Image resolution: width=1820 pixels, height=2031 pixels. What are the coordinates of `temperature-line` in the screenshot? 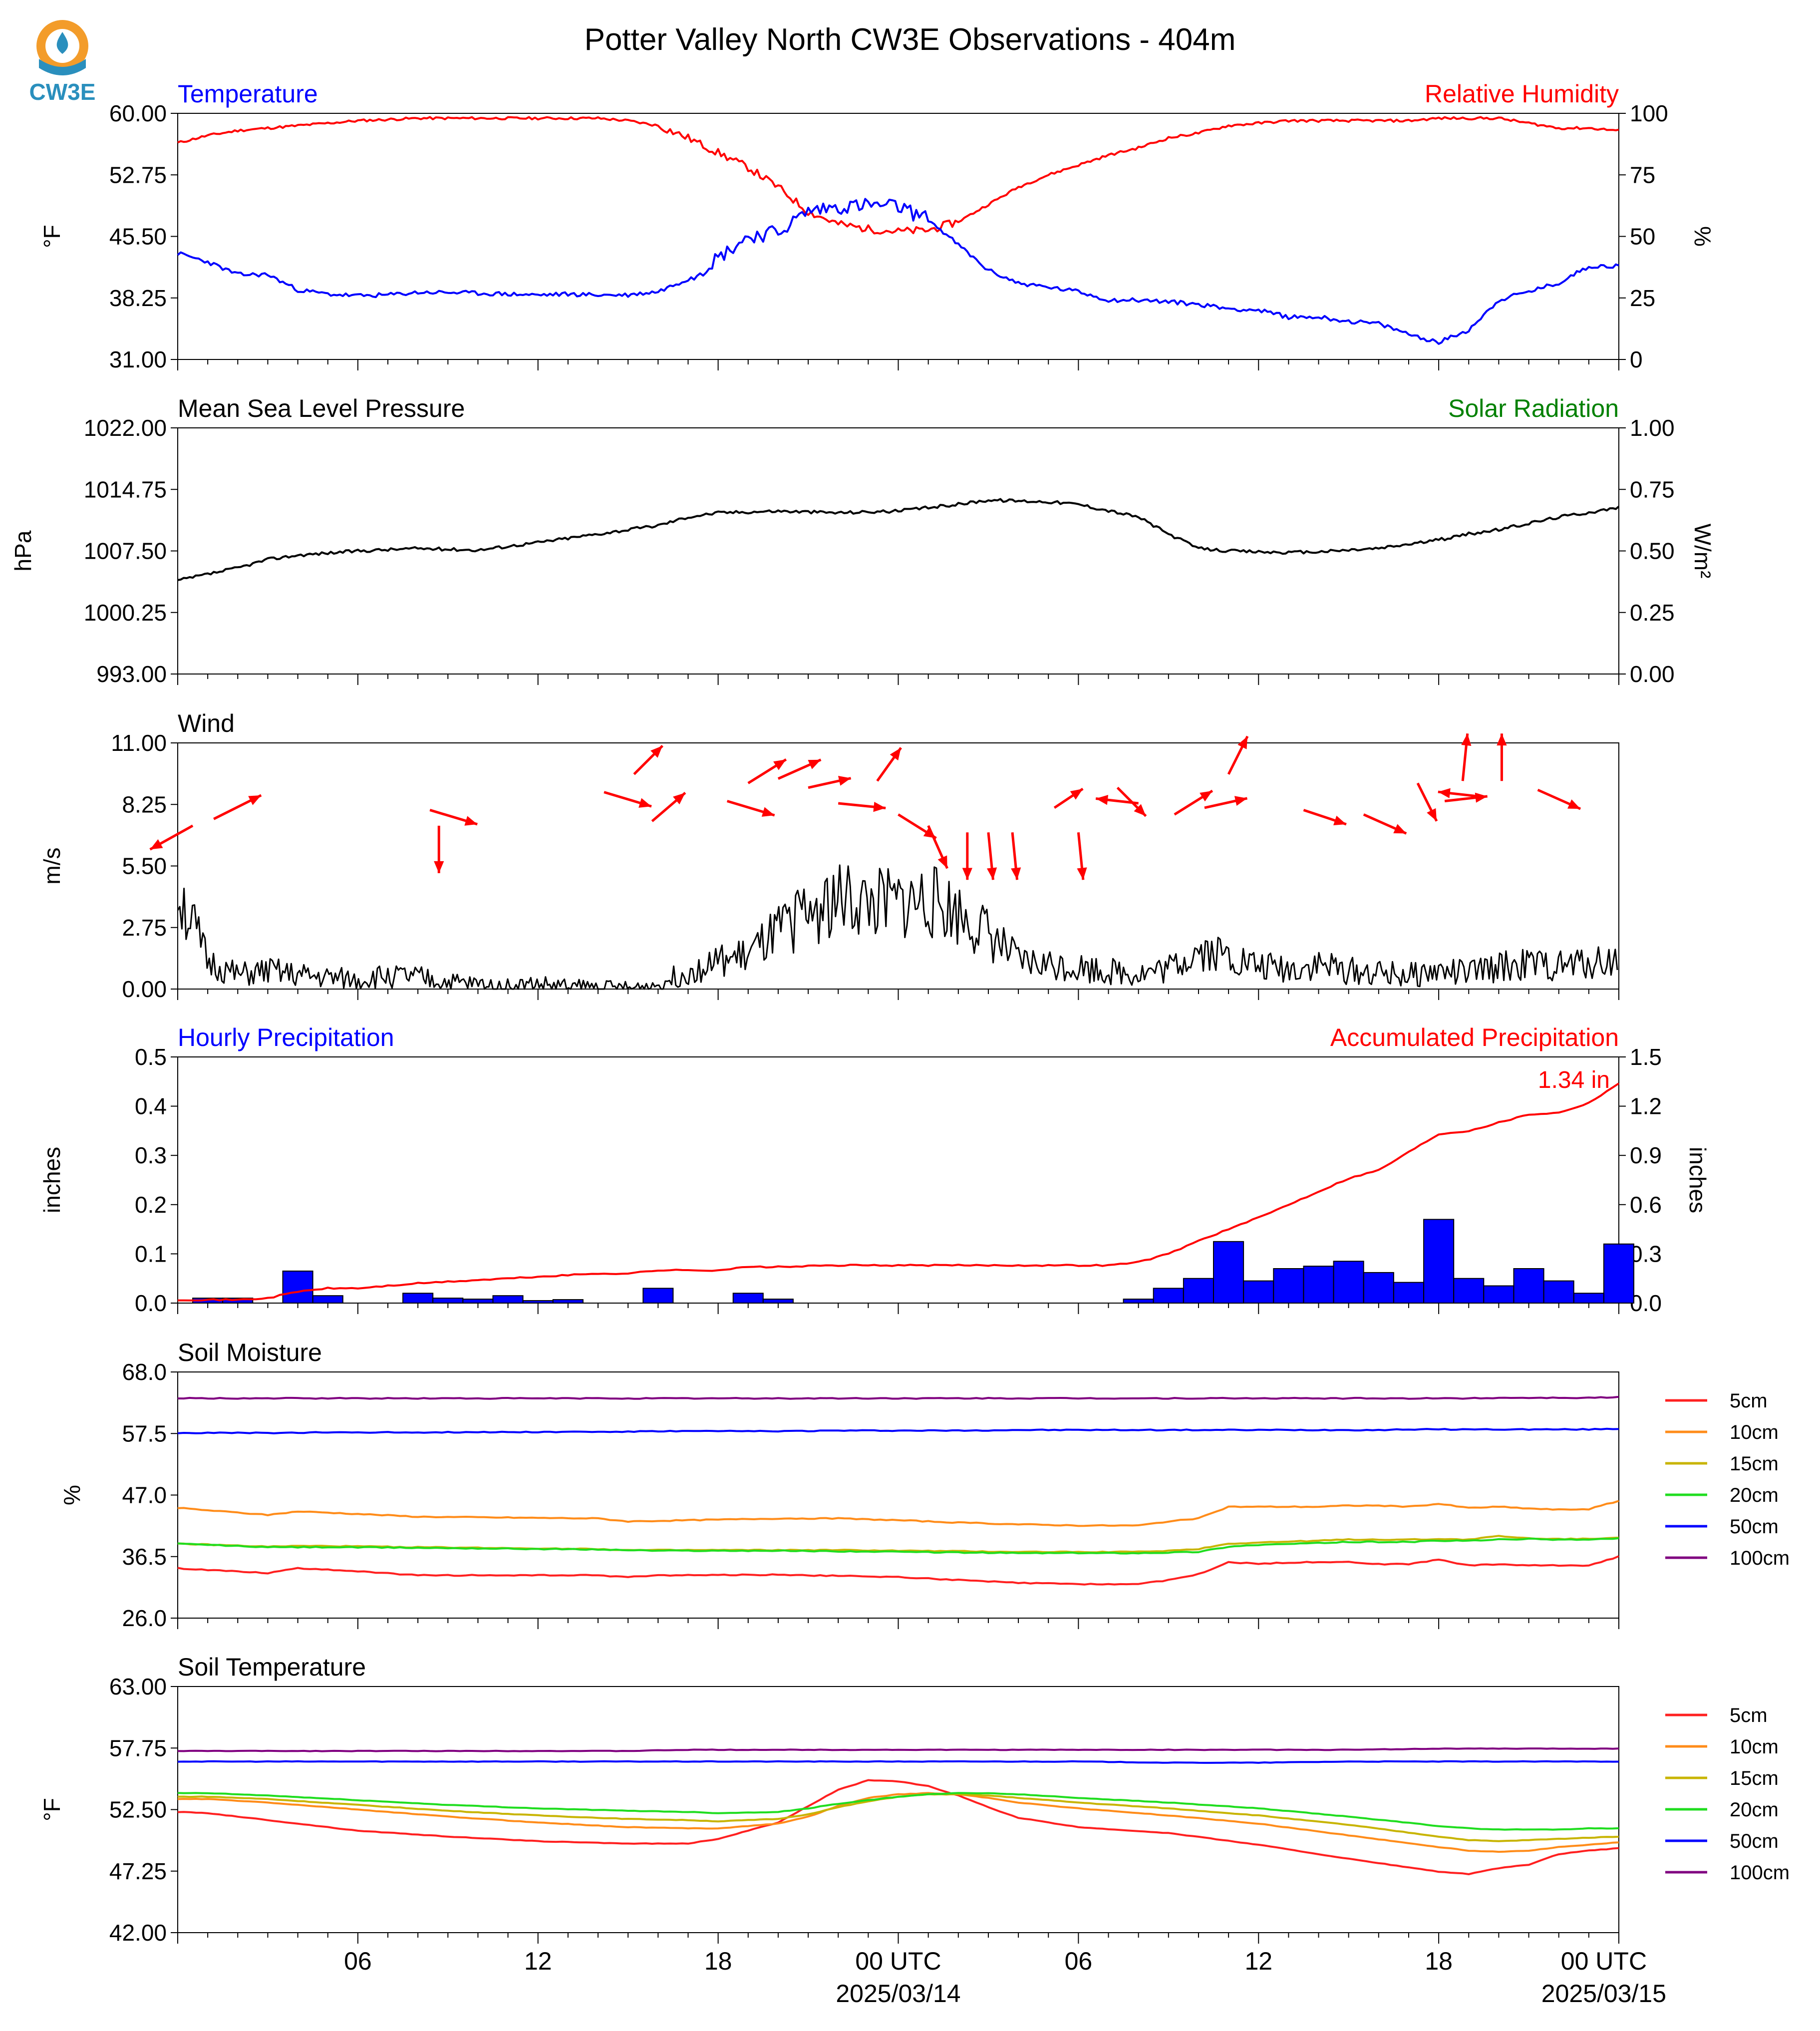 It's located at (898, 272).